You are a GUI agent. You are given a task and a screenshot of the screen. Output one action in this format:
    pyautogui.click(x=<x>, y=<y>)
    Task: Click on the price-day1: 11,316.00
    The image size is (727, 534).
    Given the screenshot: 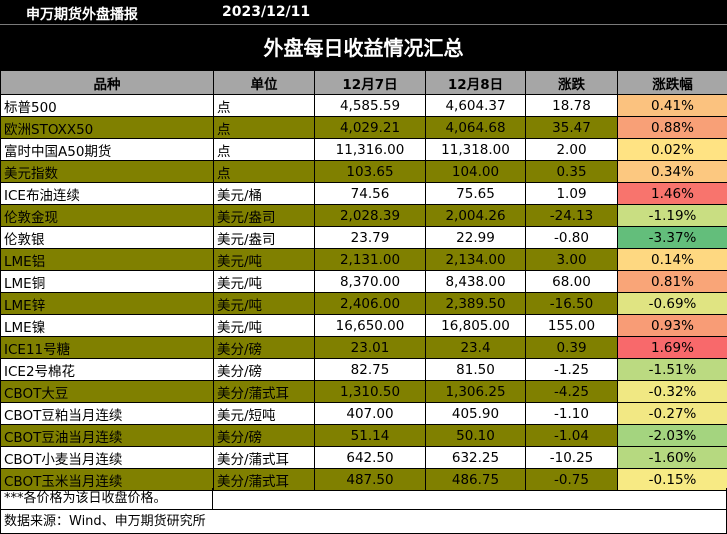 What is the action you would take?
    pyautogui.click(x=370, y=149)
    